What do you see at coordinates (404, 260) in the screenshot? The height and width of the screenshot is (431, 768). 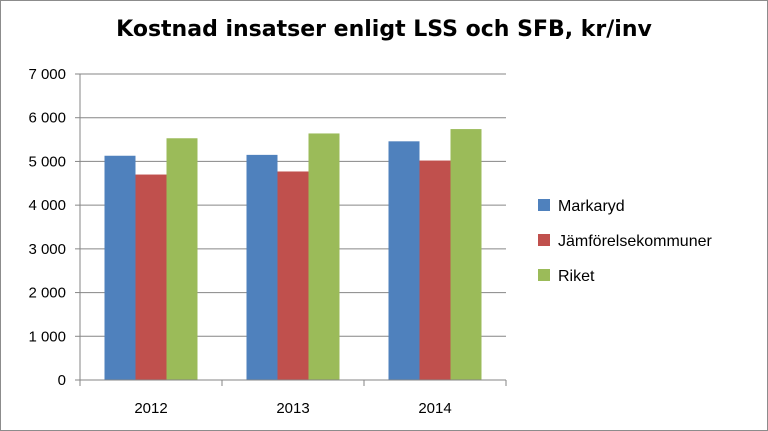 I see `bar-markaryd-2014` at bounding box center [404, 260].